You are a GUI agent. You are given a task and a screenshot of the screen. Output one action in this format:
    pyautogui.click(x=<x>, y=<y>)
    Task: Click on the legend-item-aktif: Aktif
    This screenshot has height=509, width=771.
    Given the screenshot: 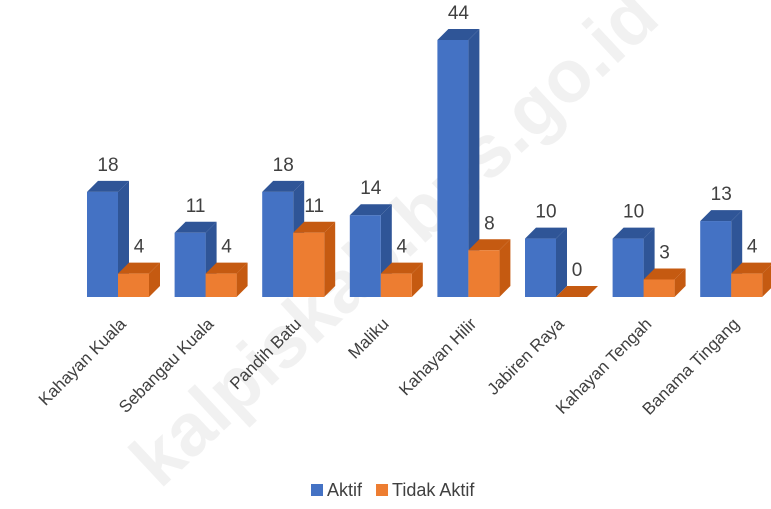 What is the action you would take?
    pyautogui.click(x=337, y=490)
    